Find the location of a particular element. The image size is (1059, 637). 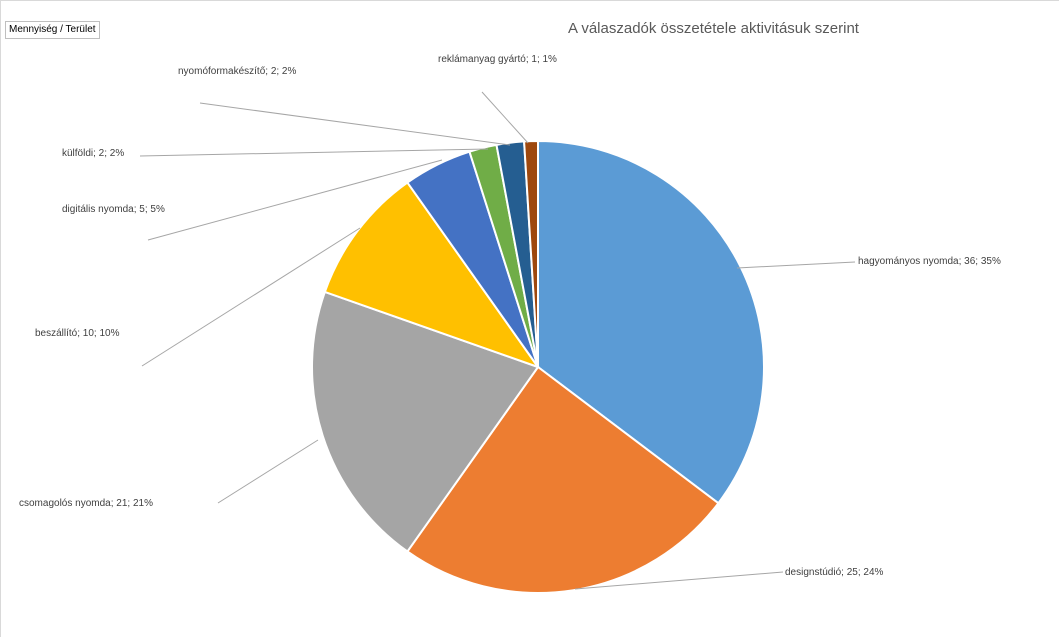

data-label: digitális nyomda; 5; 5% is located at coordinates (113, 209).